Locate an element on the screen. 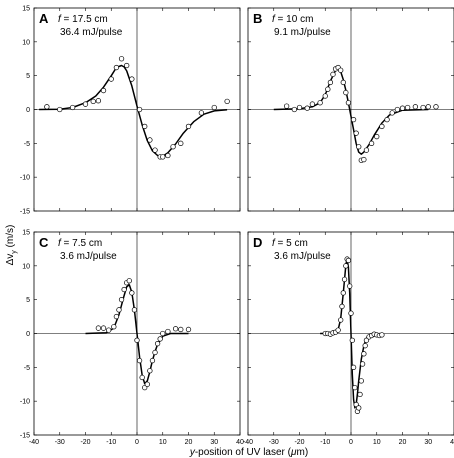 Image resolution: width=454 pixels, height=458 pixels. panel-c-y-tick-label: 0 is located at coordinates (28, 334).